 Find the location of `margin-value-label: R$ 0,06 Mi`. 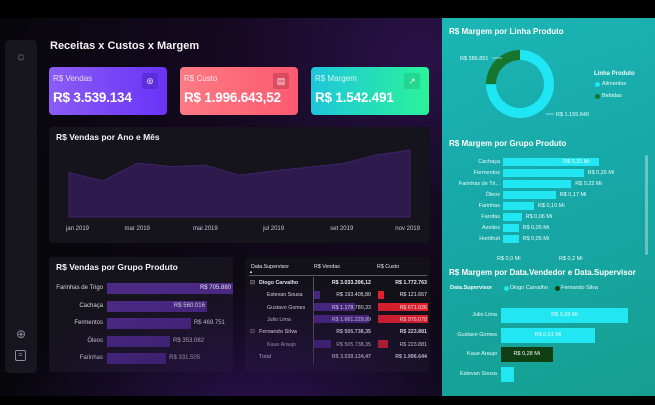

margin-value-label: R$ 0,06 Mi is located at coordinates (539, 217).